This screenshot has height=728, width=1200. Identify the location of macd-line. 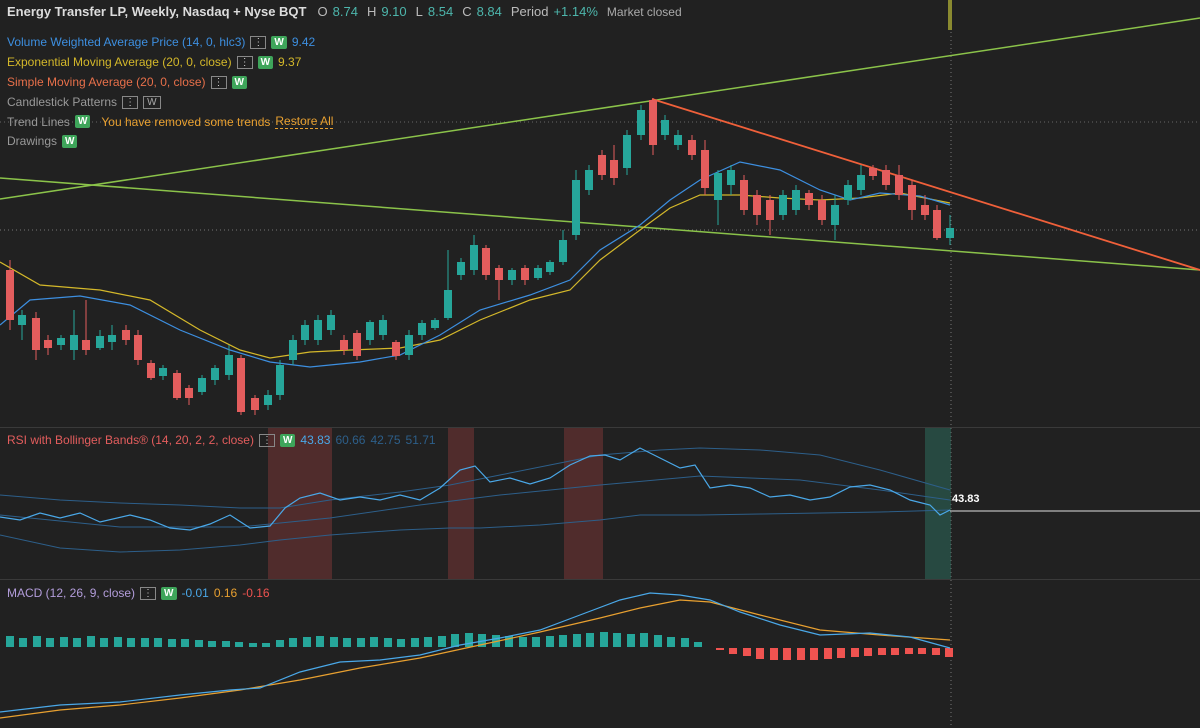
(475, 652).